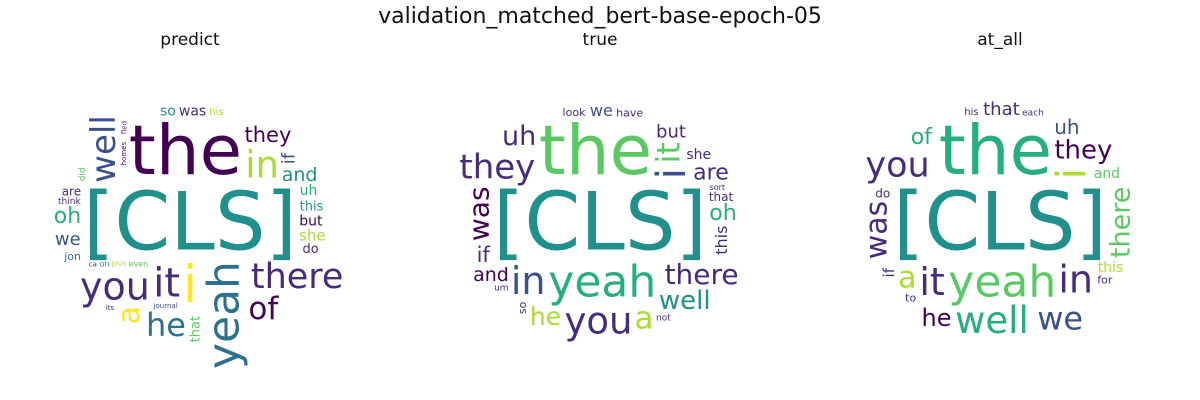 The height and width of the screenshot is (400, 1200). What do you see at coordinates (190, 40) in the screenshot?
I see `panel-title: predict` at bounding box center [190, 40].